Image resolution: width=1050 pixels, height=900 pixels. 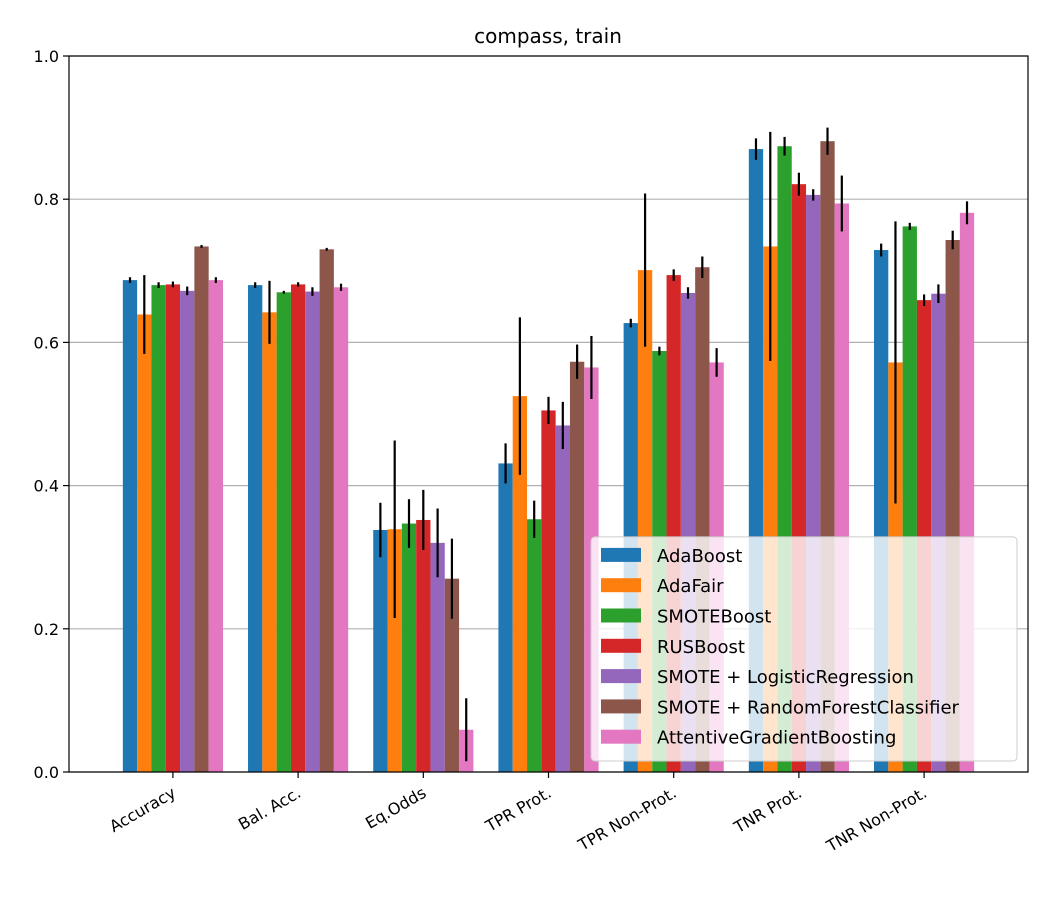 I want to click on y-tick-label: 0.4, so click(x=46, y=486).